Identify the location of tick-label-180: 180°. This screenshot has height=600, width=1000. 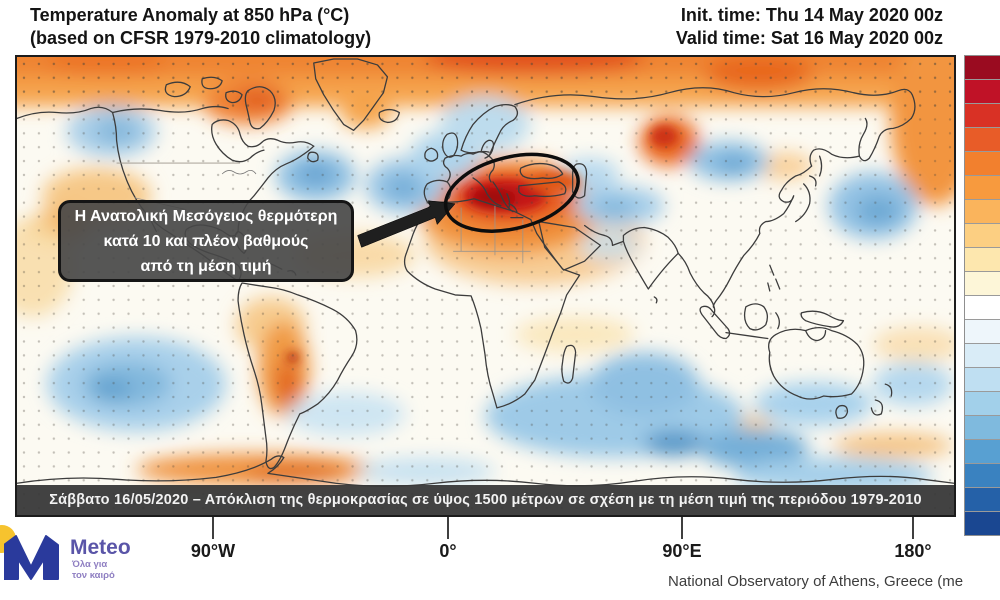
(913, 551).